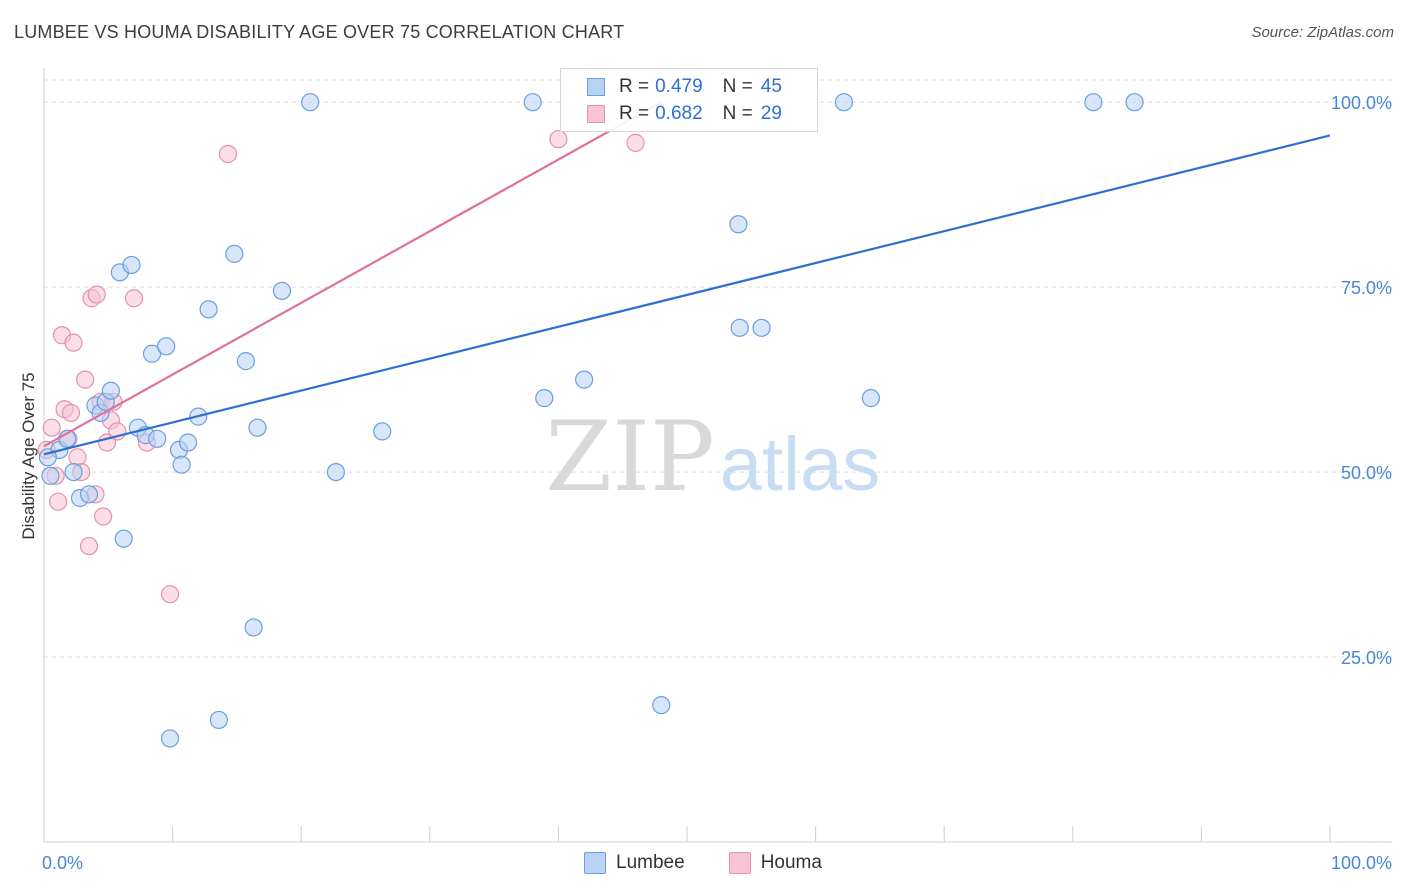 The image size is (1406, 892). Describe the element at coordinates (679, 113) in the screenshot. I see `houma-r-value: 0.682` at that location.